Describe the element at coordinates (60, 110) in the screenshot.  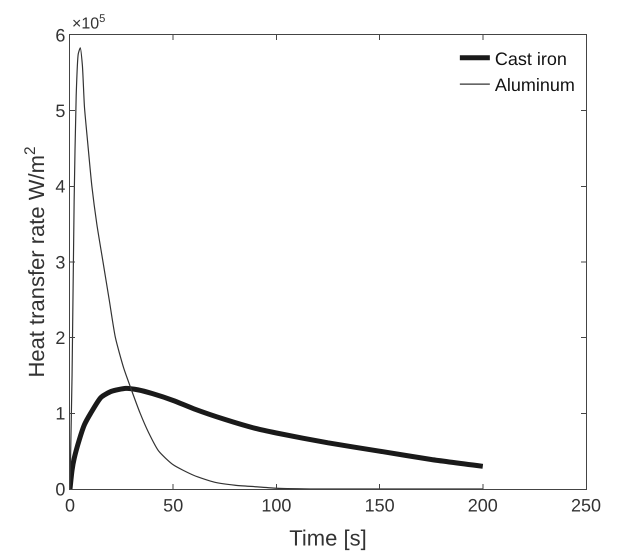
I see `y-tick-label: 5` at that location.